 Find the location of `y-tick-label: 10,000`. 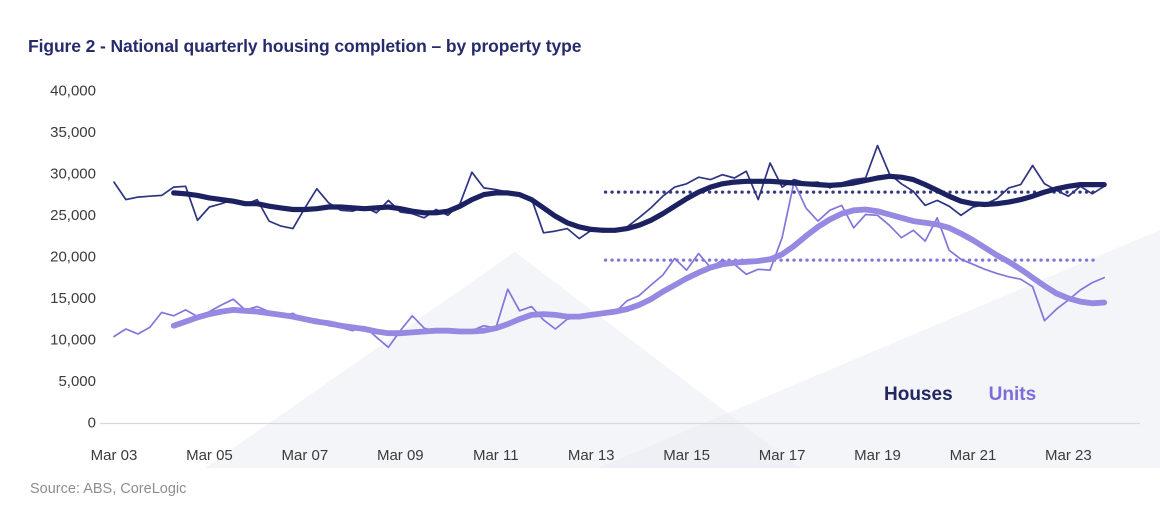

y-tick-label: 10,000 is located at coordinates (73, 340).